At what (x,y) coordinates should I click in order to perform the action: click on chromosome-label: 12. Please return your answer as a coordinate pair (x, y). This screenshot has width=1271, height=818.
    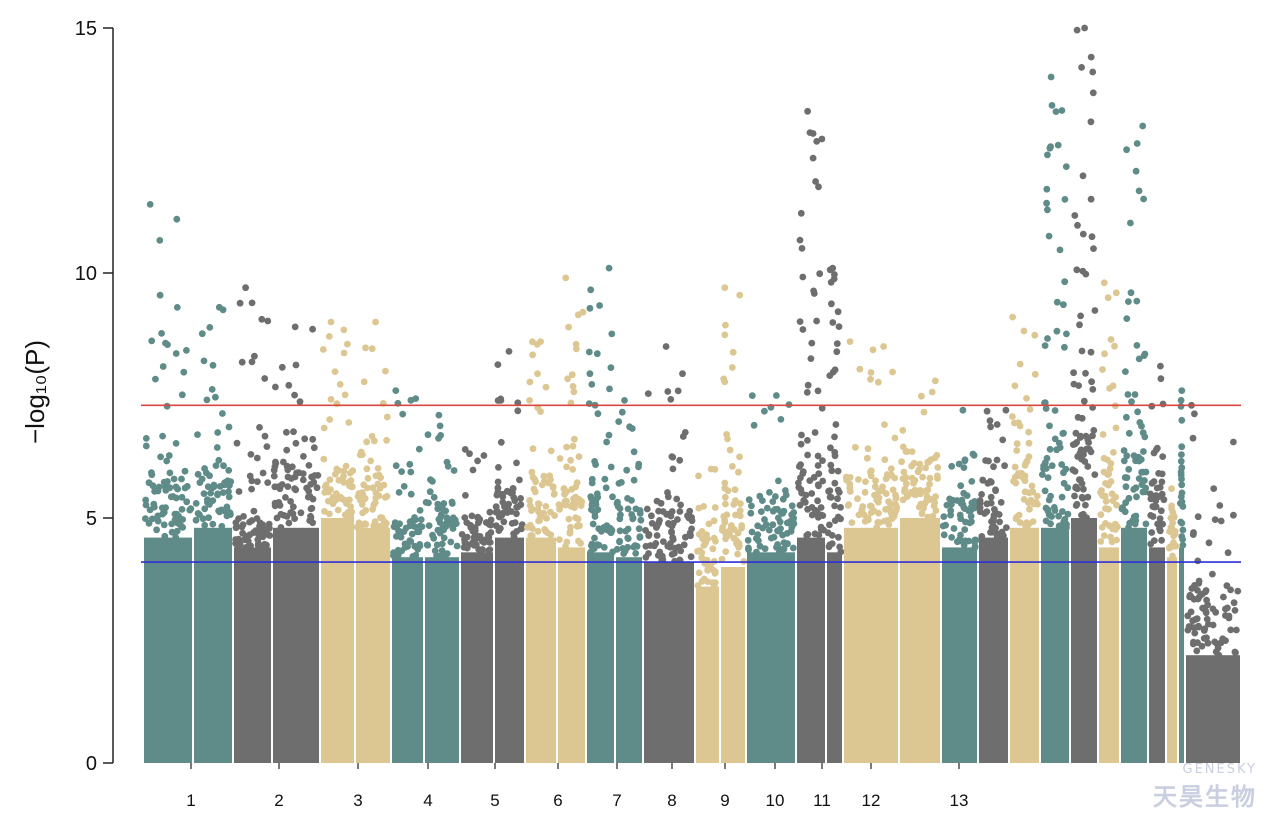
    Looking at the image, I should click on (871, 800).